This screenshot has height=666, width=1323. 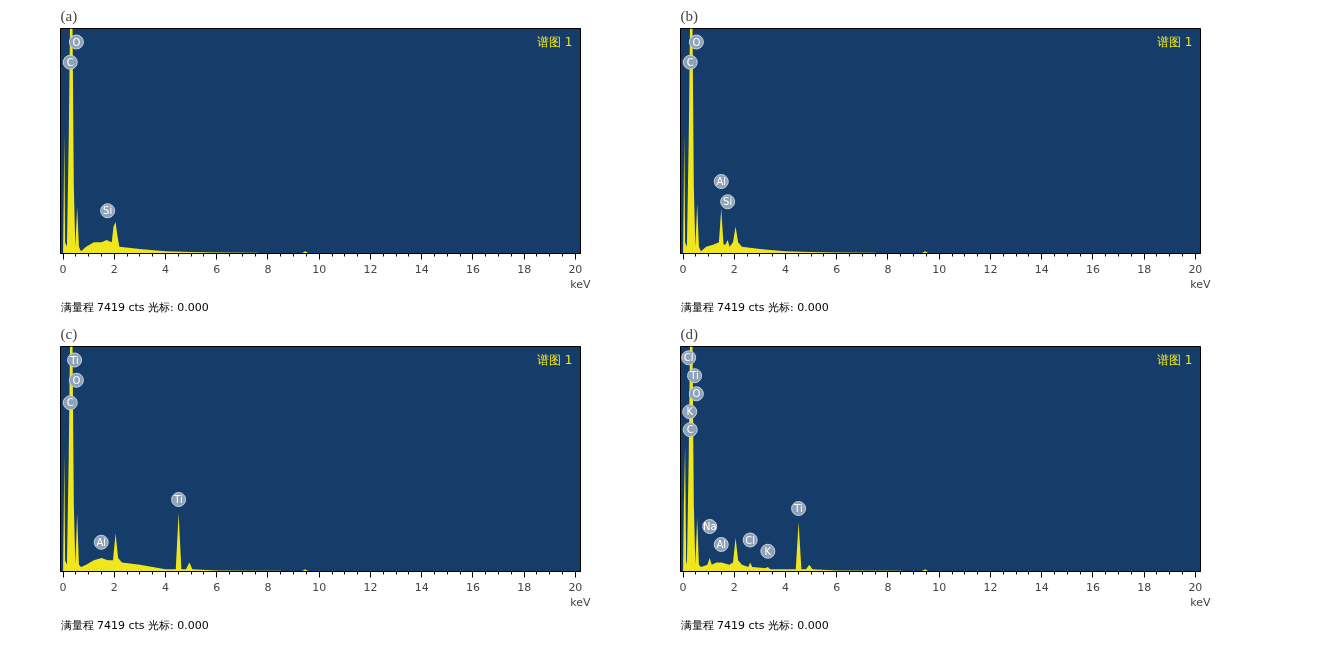 I want to click on annotation: Na, so click(x=709, y=526).